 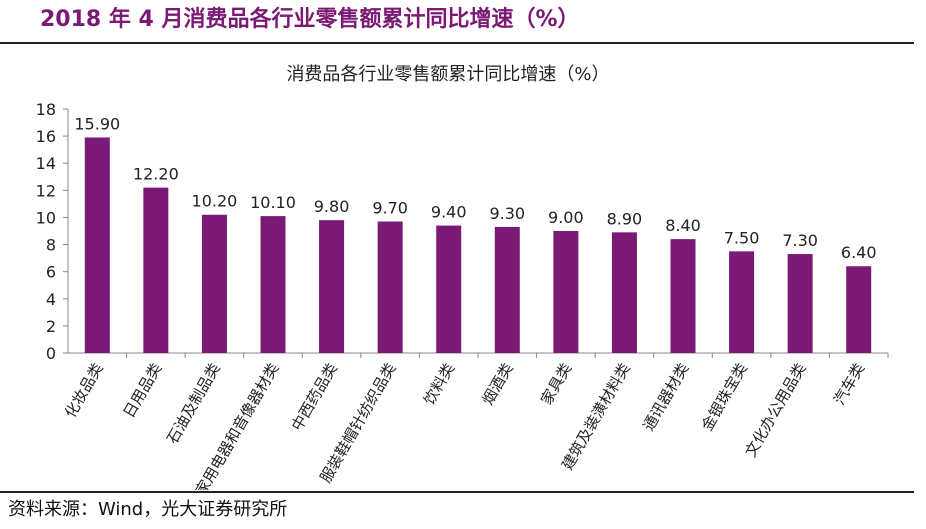 I want to click on category-label: 家具类, so click(x=556, y=384).